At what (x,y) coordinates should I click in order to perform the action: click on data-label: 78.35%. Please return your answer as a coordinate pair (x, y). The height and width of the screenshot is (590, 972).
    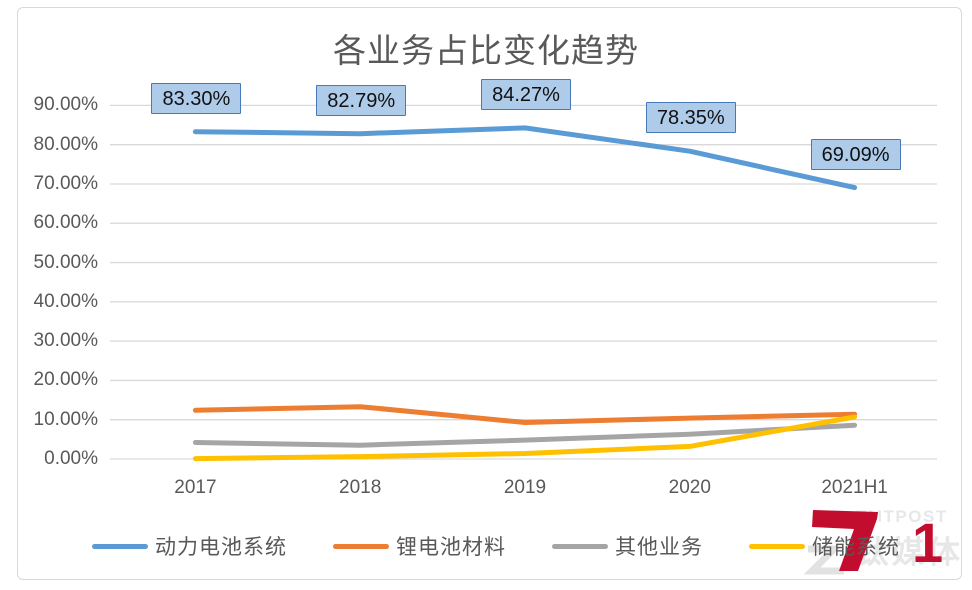
    Looking at the image, I should click on (690, 118).